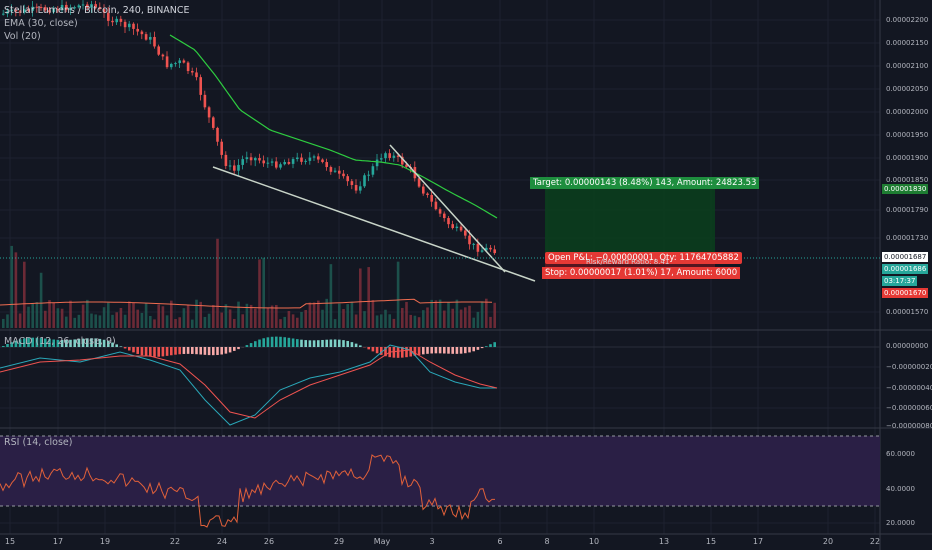 The image size is (932, 550). What do you see at coordinates (97, 10) in the screenshot?
I see `symbol-legend: Stellar Lumens / Bitcoin, 240, BINANCE` at bounding box center [97, 10].